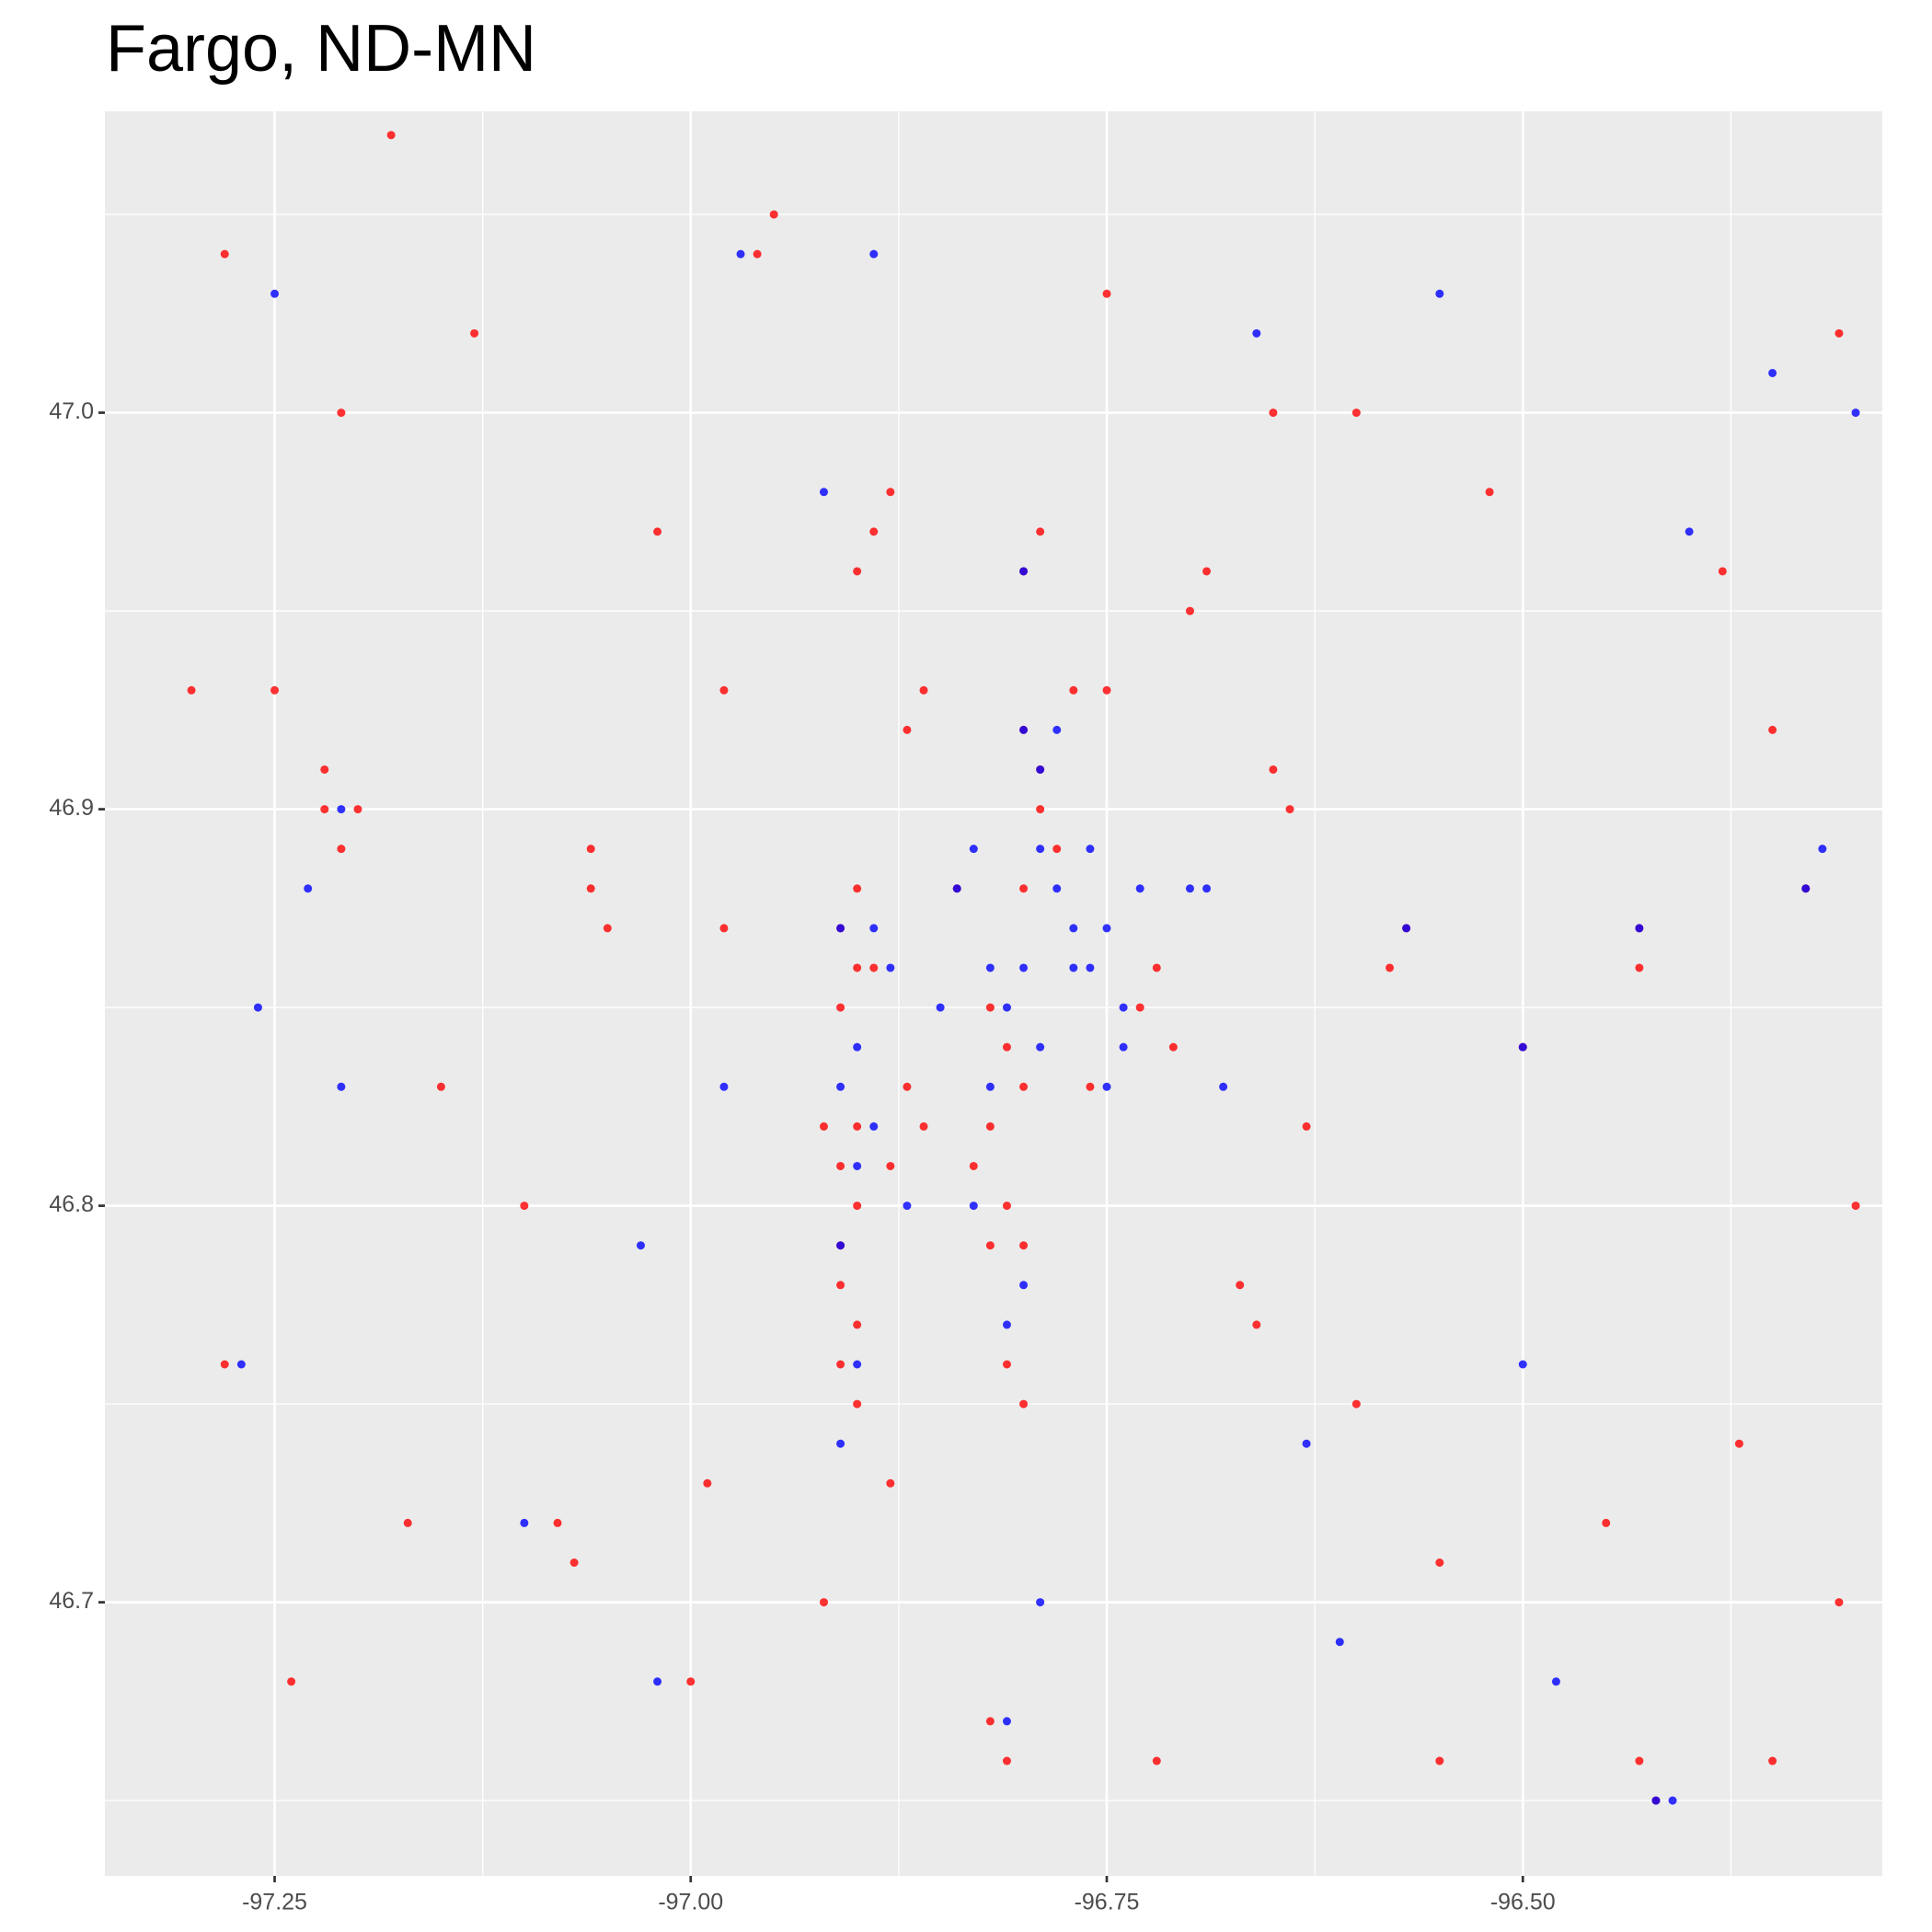 This screenshot has width=1932, height=1932. I want to click on x-tick-label: -96.75, so click(1107, 1902).